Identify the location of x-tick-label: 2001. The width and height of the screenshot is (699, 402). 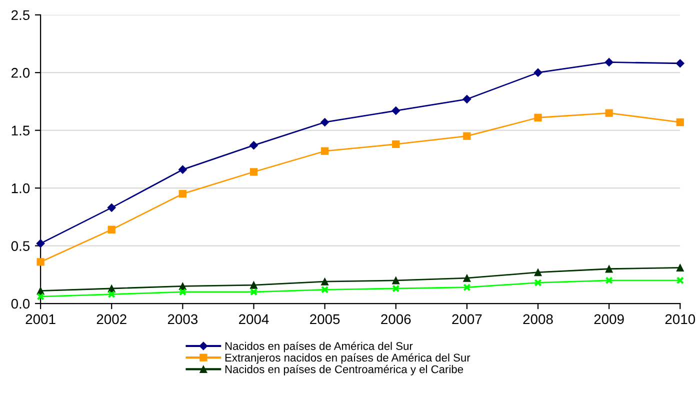
(41, 319).